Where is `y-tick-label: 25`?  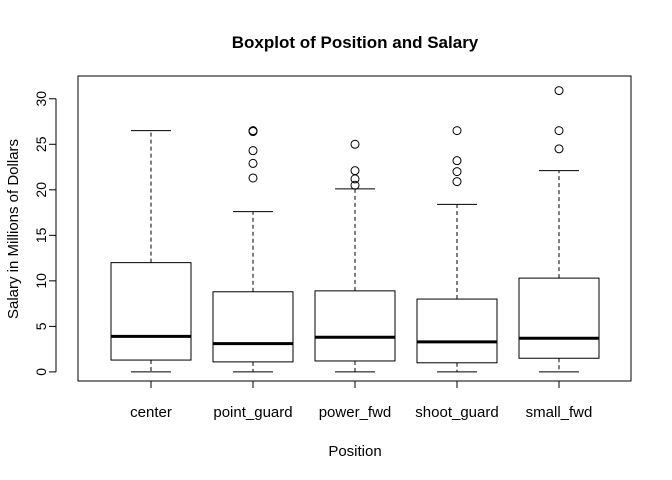 y-tick-label: 25 is located at coordinates (41, 144).